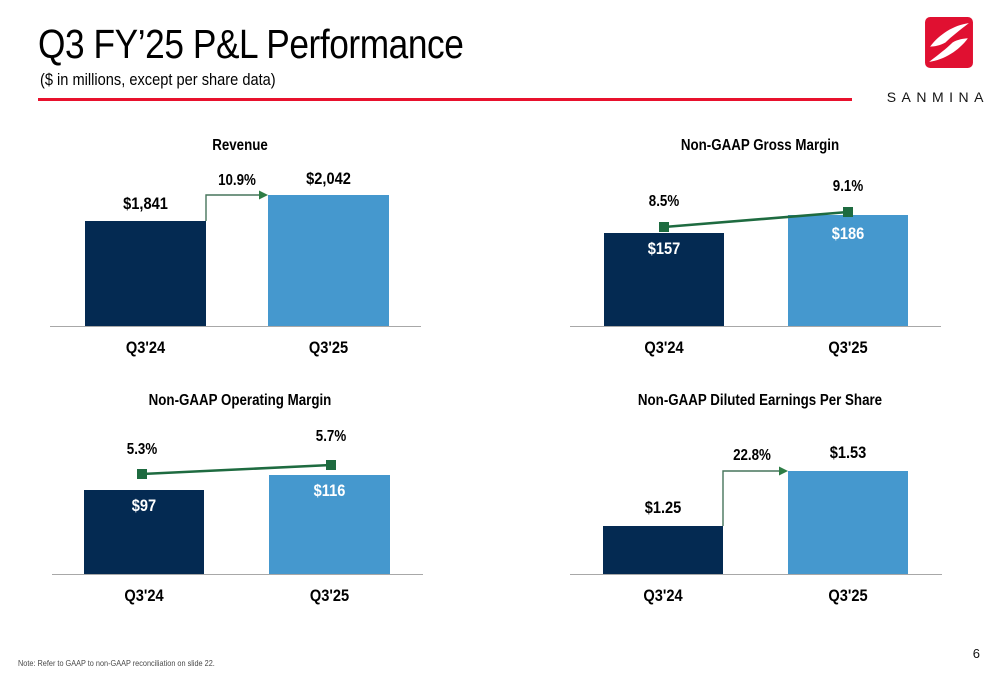 This screenshot has height=685, width=1000. What do you see at coordinates (144, 505) in the screenshot?
I see `value-label-q3-24: $97` at bounding box center [144, 505].